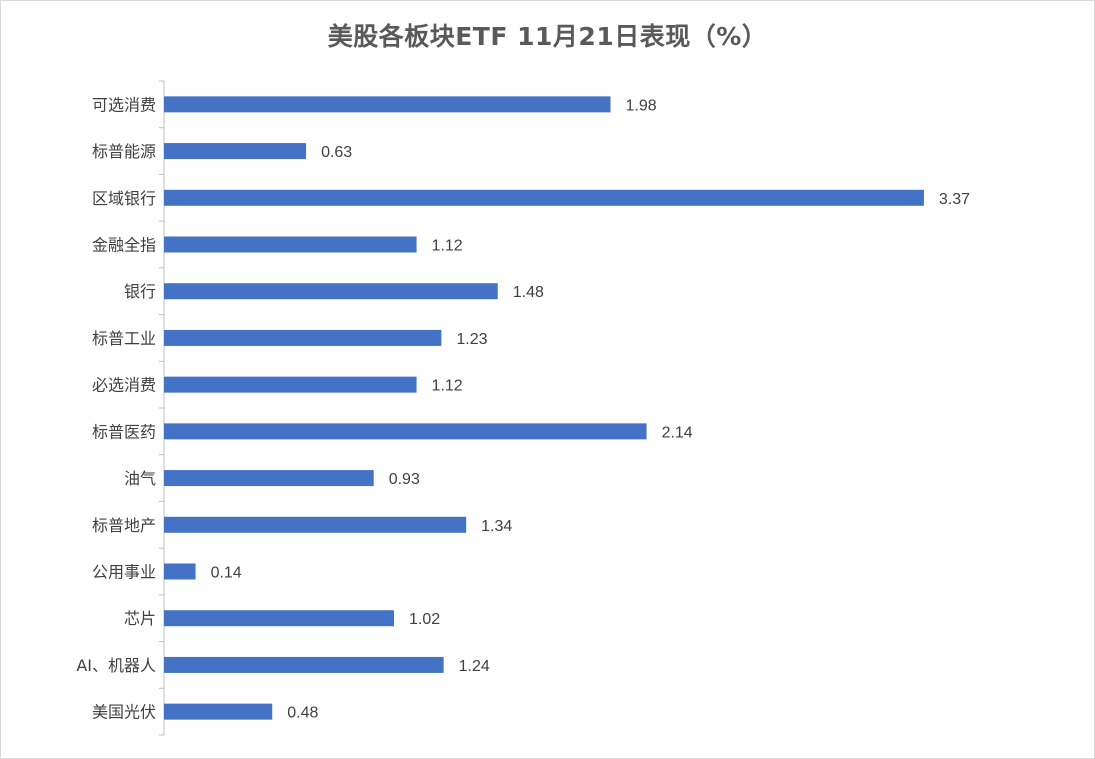  I want to click on data-label: 1.02, so click(424, 619).